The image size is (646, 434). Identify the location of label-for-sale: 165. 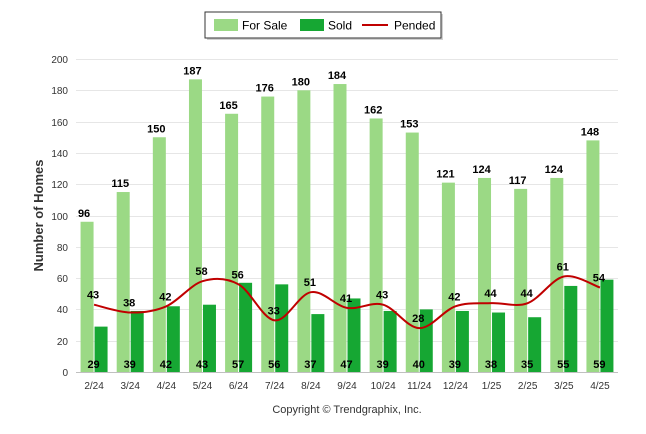
(228, 106).